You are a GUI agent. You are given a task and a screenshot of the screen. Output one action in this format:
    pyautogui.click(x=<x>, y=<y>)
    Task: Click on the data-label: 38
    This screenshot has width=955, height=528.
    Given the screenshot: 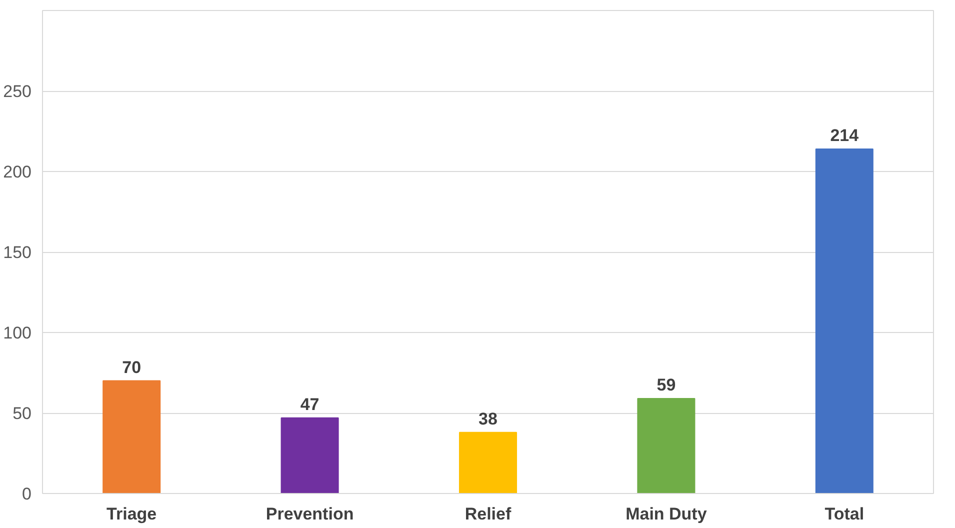 What is the action you would take?
    pyautogui.click(x=488, y=418)
    